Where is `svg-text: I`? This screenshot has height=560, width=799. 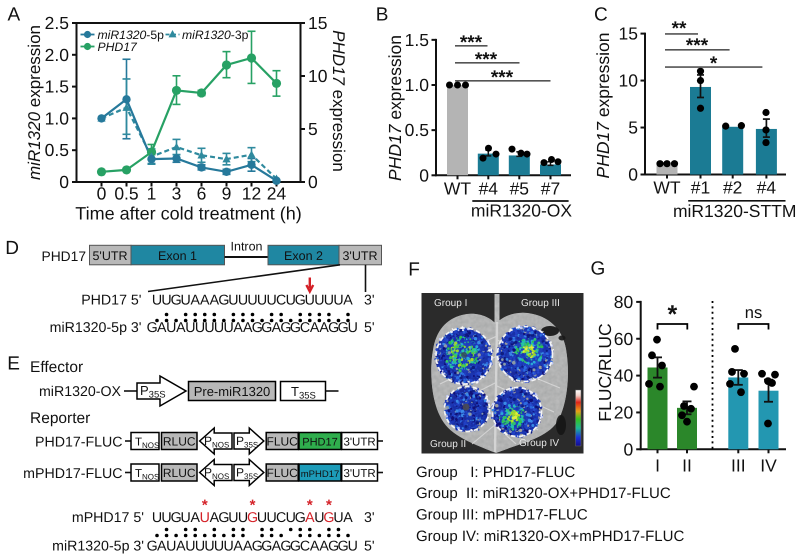
svg-text: I is located at coordinates (657, 465).